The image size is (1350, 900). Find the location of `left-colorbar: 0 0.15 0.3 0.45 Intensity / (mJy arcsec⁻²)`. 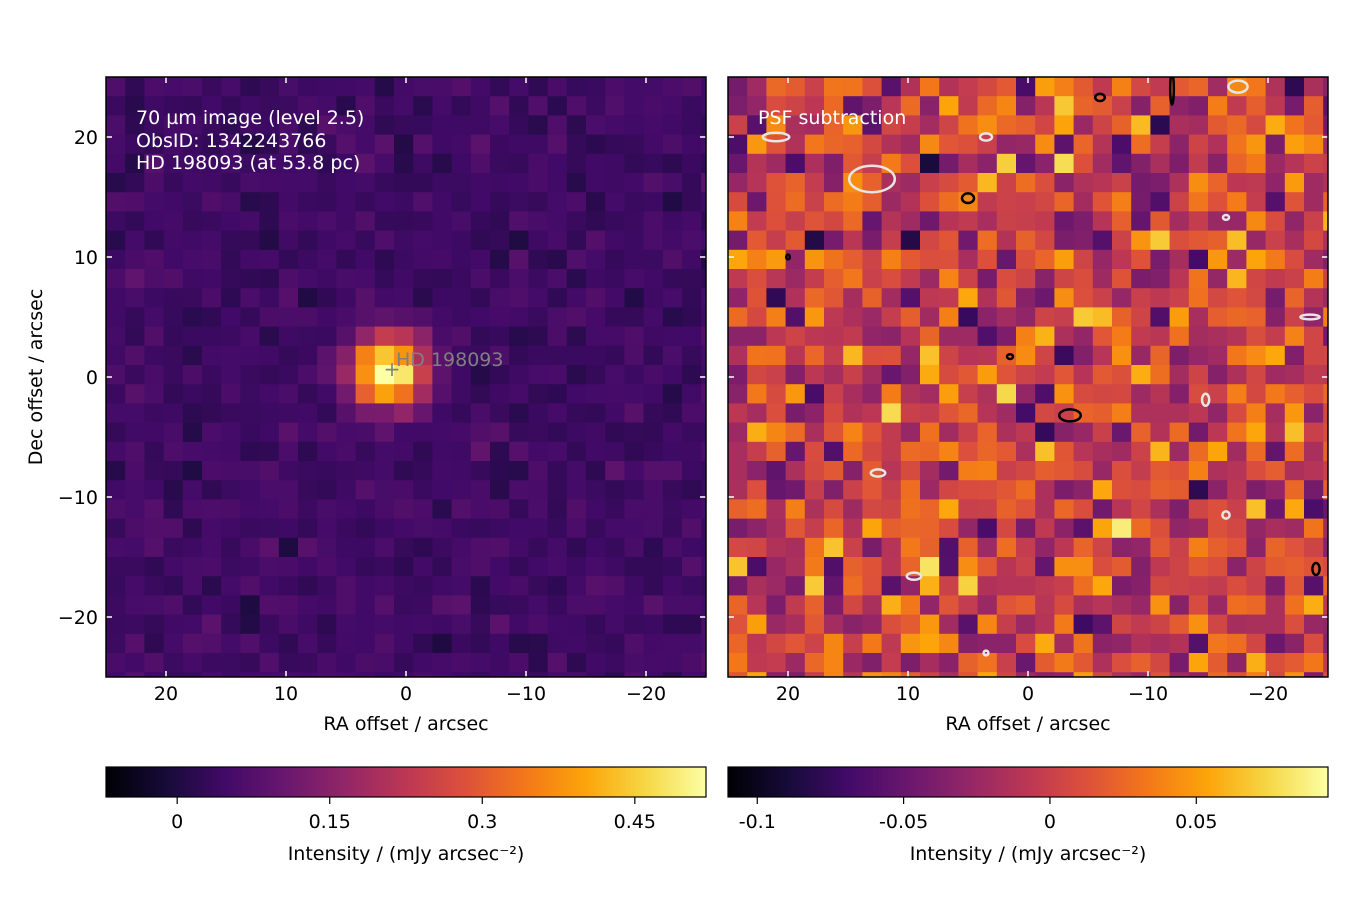

left-colorbar: 0 0.15 0.3 0.45 Intensity / (mJy arcsec⁻²) is located at coordinates (406, 815).